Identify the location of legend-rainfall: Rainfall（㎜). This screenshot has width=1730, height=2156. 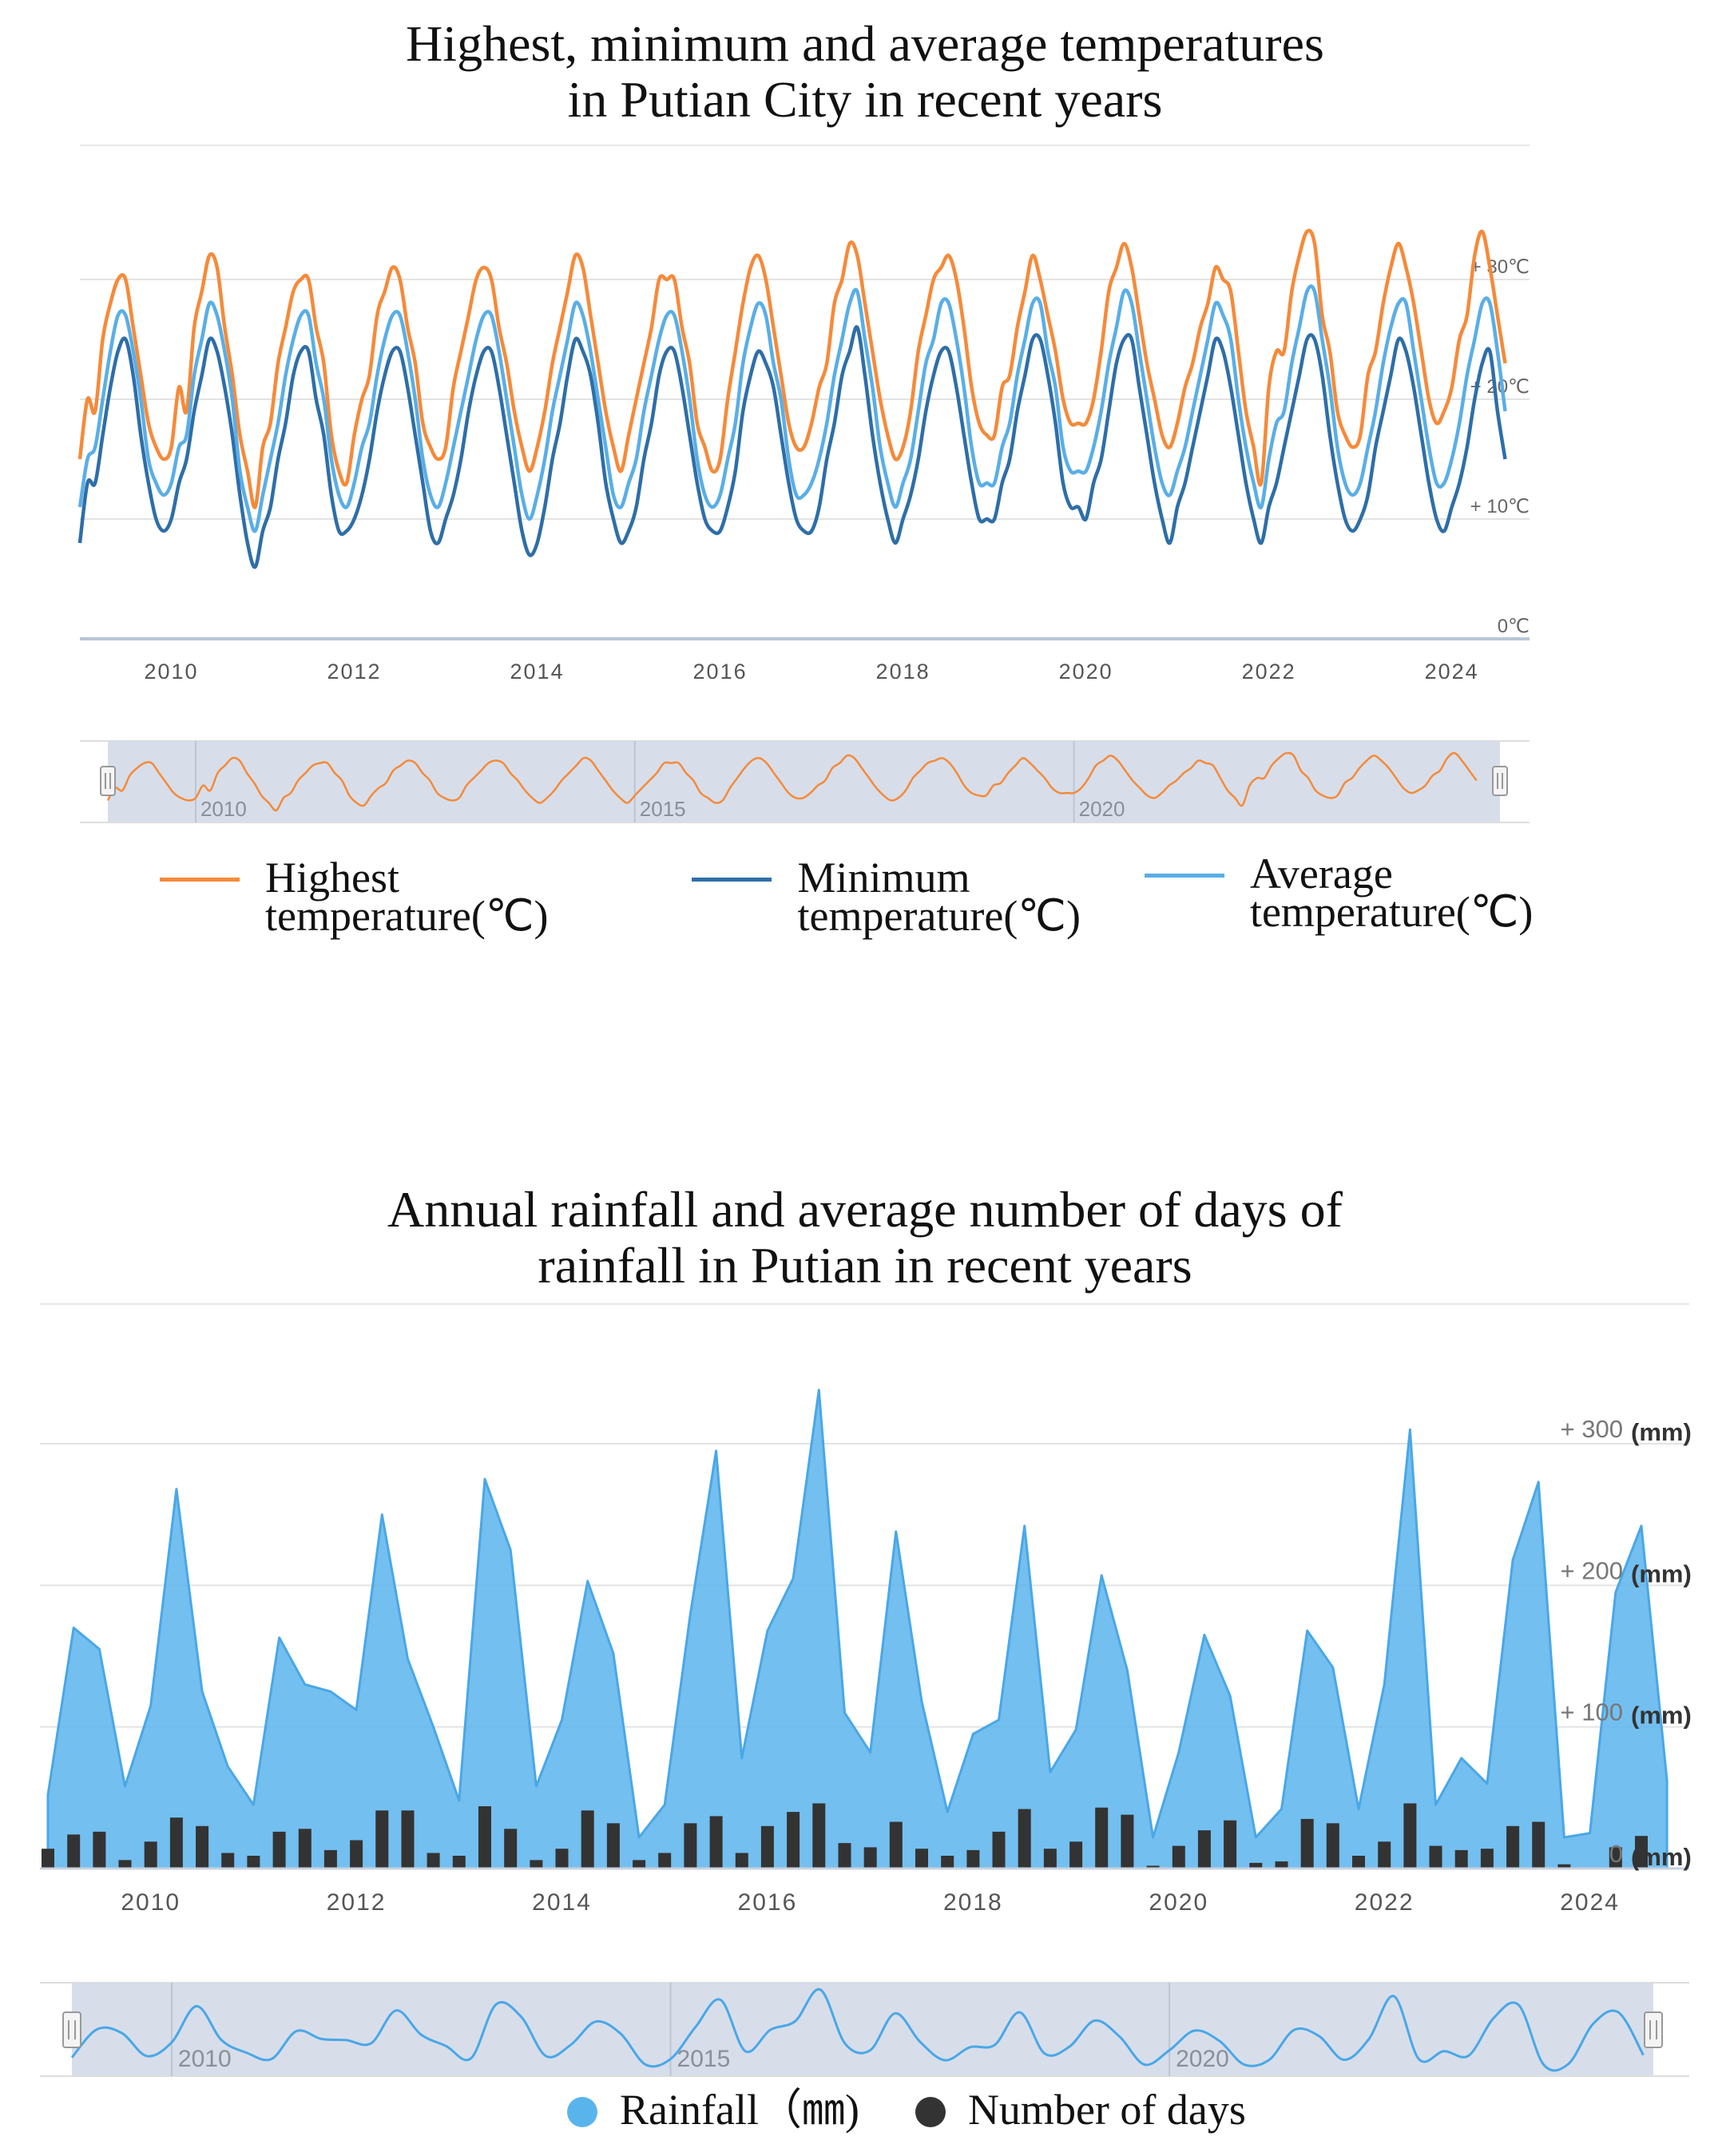
(713, 2109).